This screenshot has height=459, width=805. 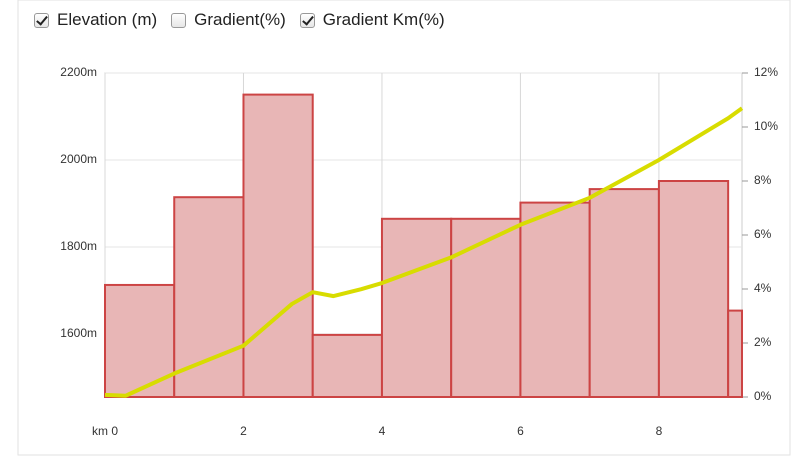 I want to click on x-tick-label: 8, so click(x=659, y=431).